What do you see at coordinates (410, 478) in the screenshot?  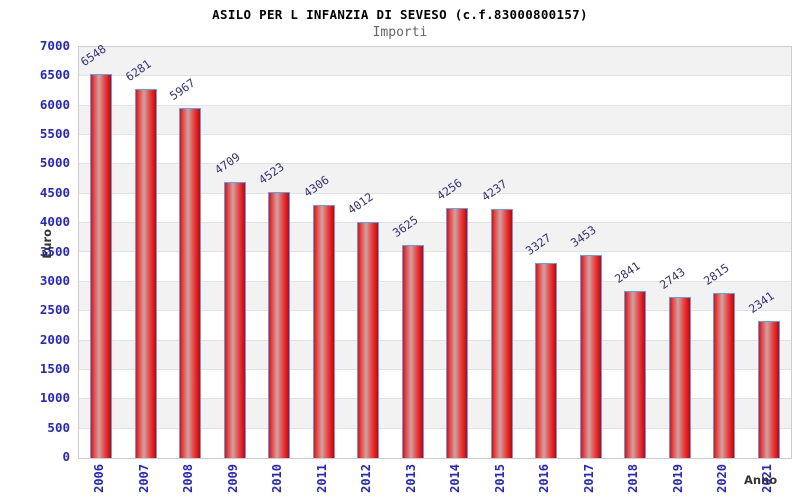 I see `x-tick-label: 2013` at bounding box center [410, 478].